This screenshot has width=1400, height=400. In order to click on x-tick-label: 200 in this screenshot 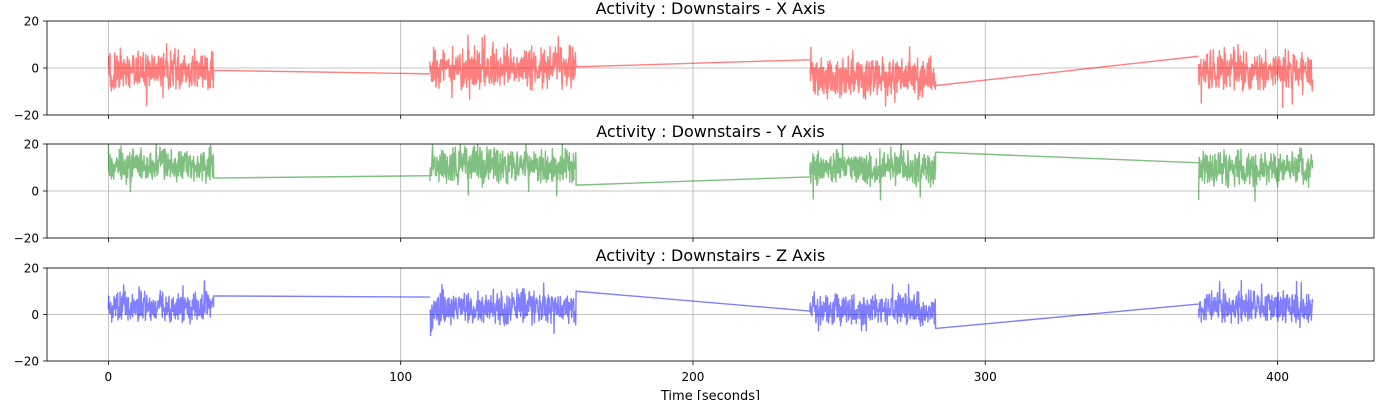, I will do `click(693, 377)`.